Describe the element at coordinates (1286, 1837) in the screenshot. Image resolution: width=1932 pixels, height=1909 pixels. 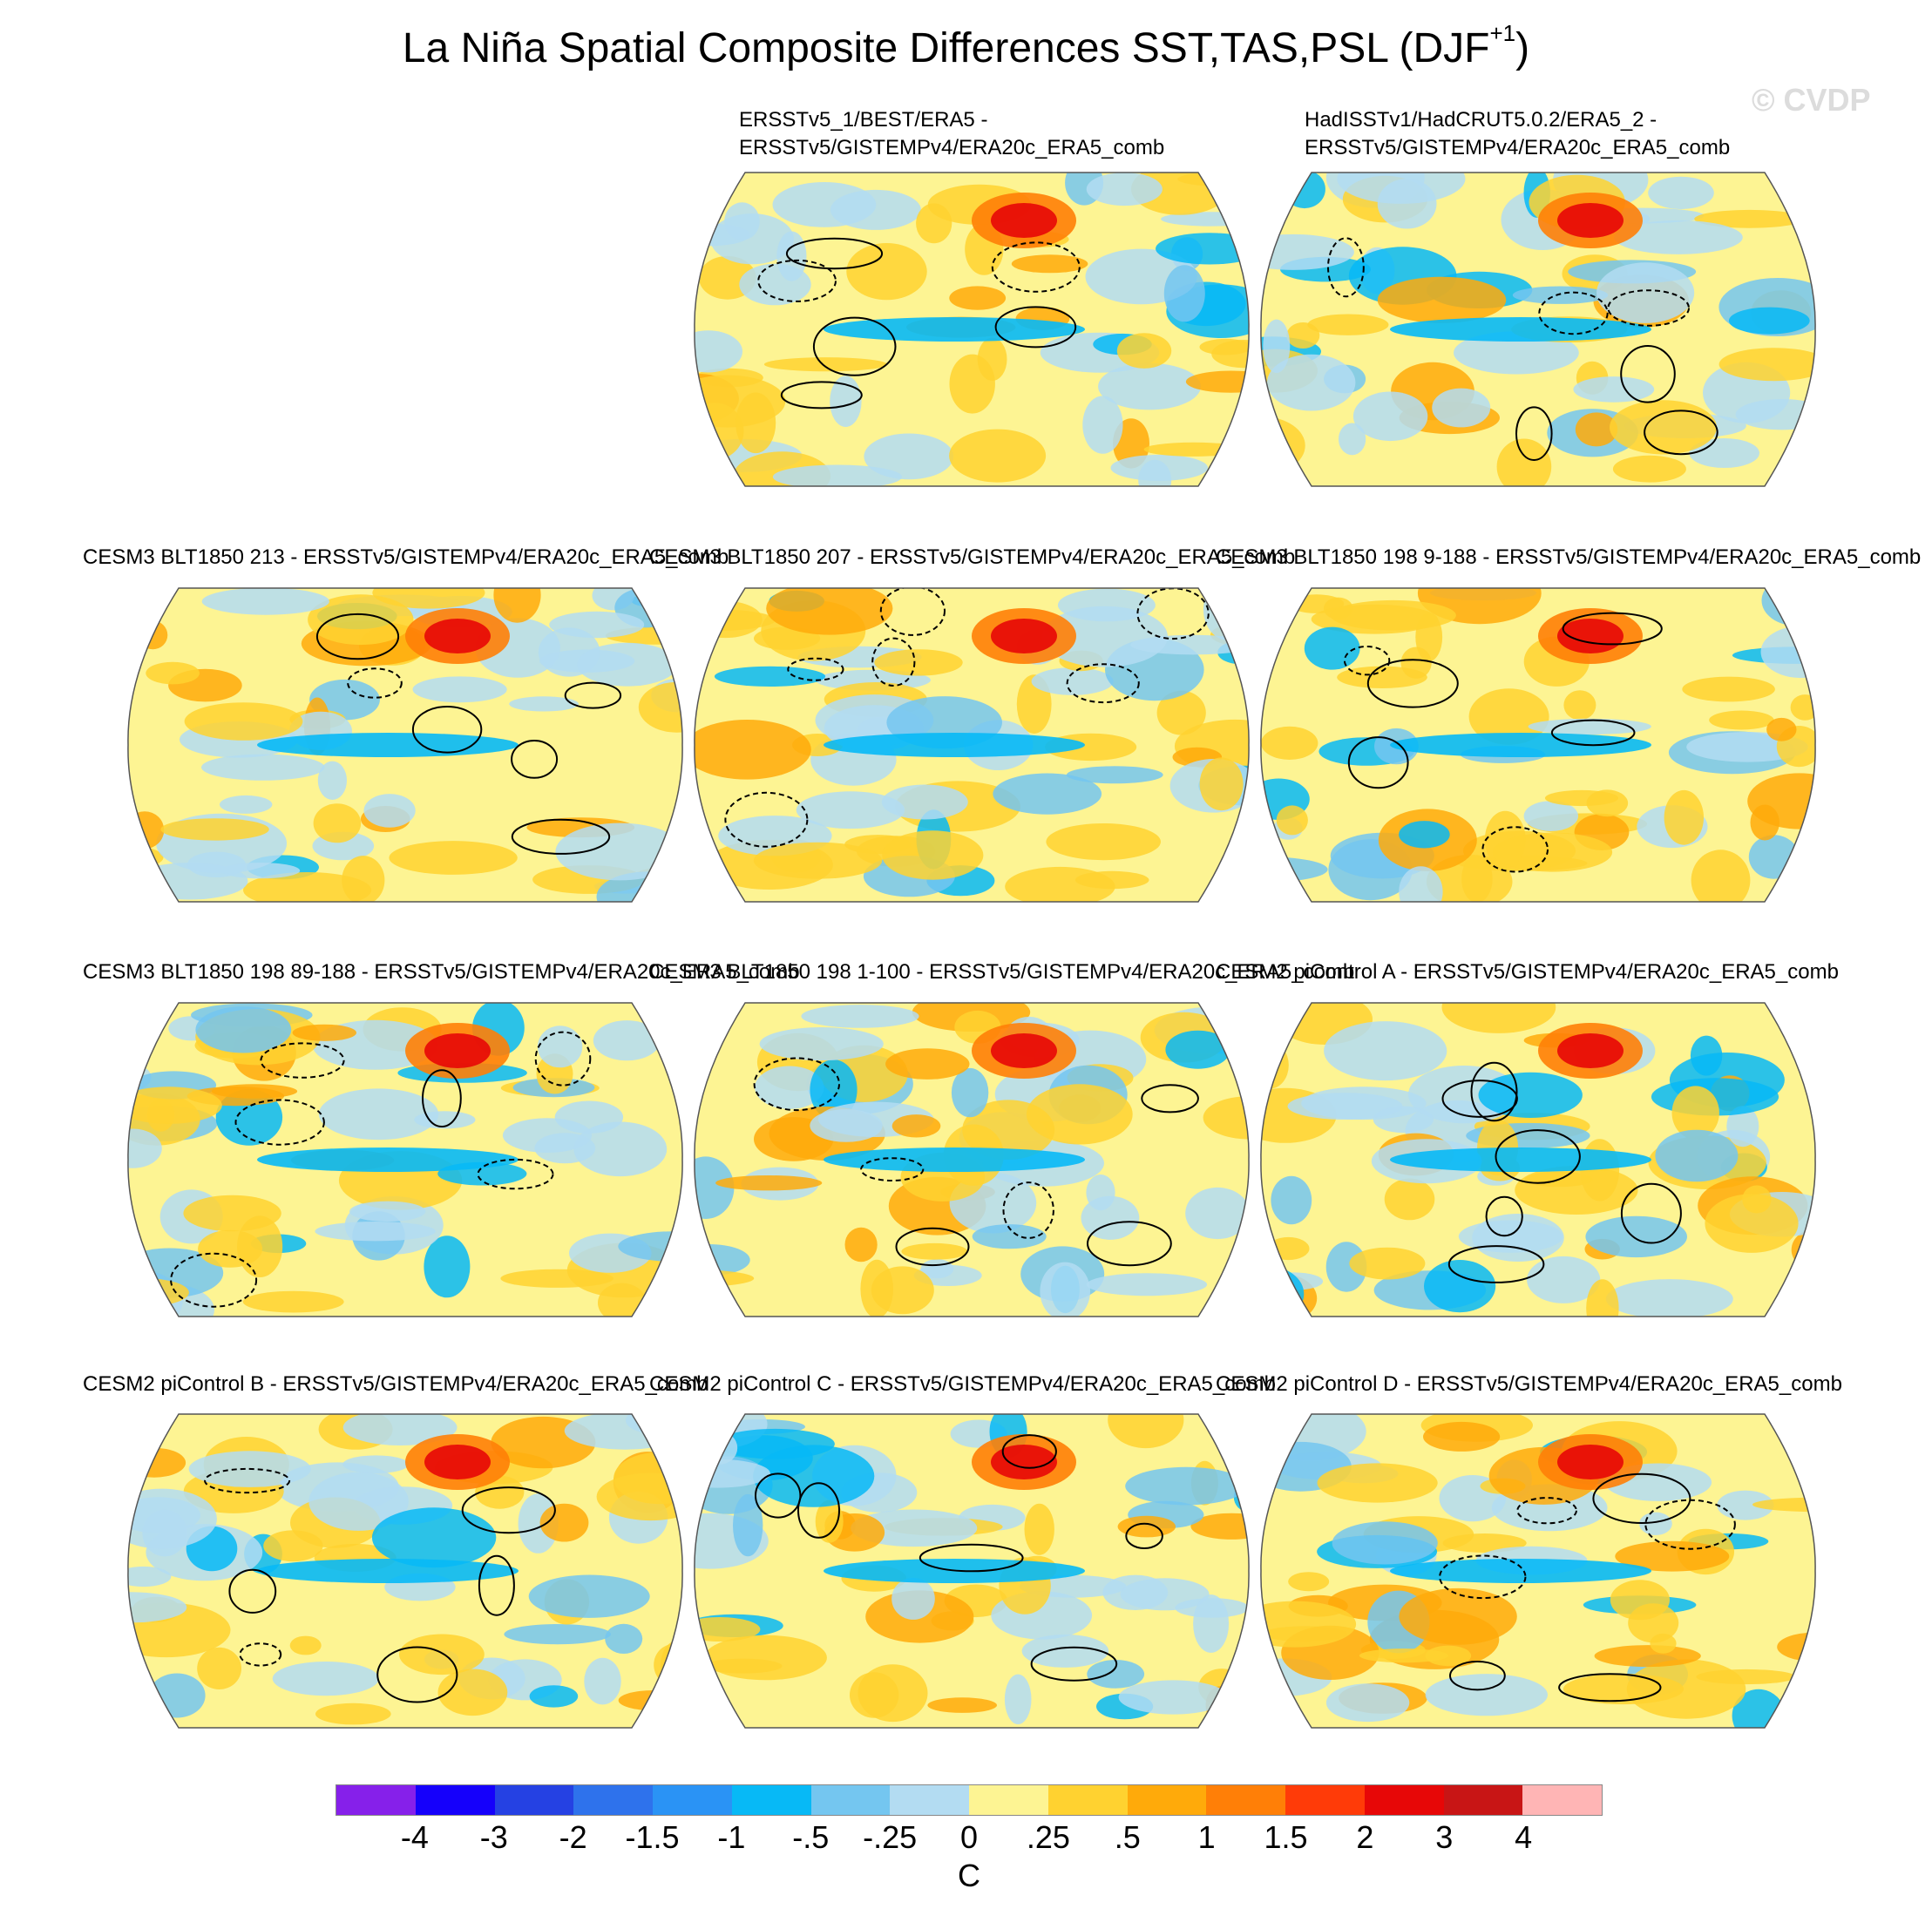
I see `colorbar-tick-label: 1.5` at that location.